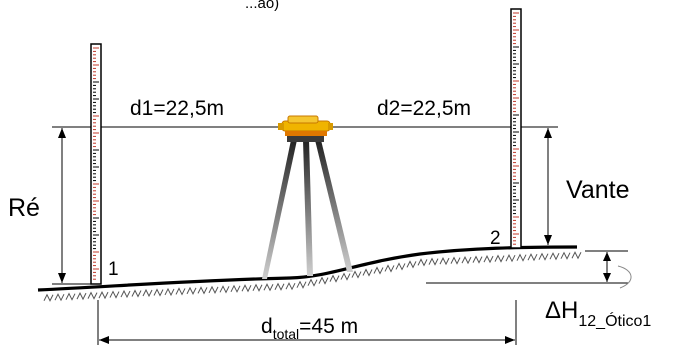 The width and height of the screenshot is (681, 349). Describe the element at coordinates (307, 207) in the screenshot. I see `tripod` at that location.